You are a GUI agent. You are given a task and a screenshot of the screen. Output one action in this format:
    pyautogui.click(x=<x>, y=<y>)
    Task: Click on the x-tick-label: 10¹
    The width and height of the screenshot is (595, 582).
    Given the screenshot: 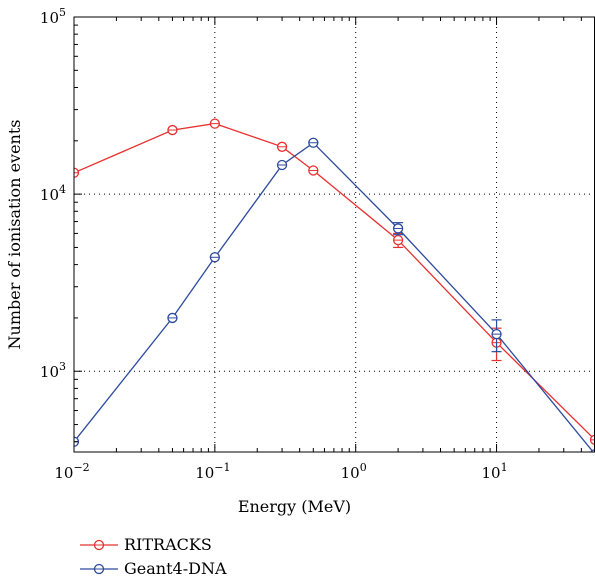 What is the action you would take?
    pyautogui.click(x=495, y=471)
    